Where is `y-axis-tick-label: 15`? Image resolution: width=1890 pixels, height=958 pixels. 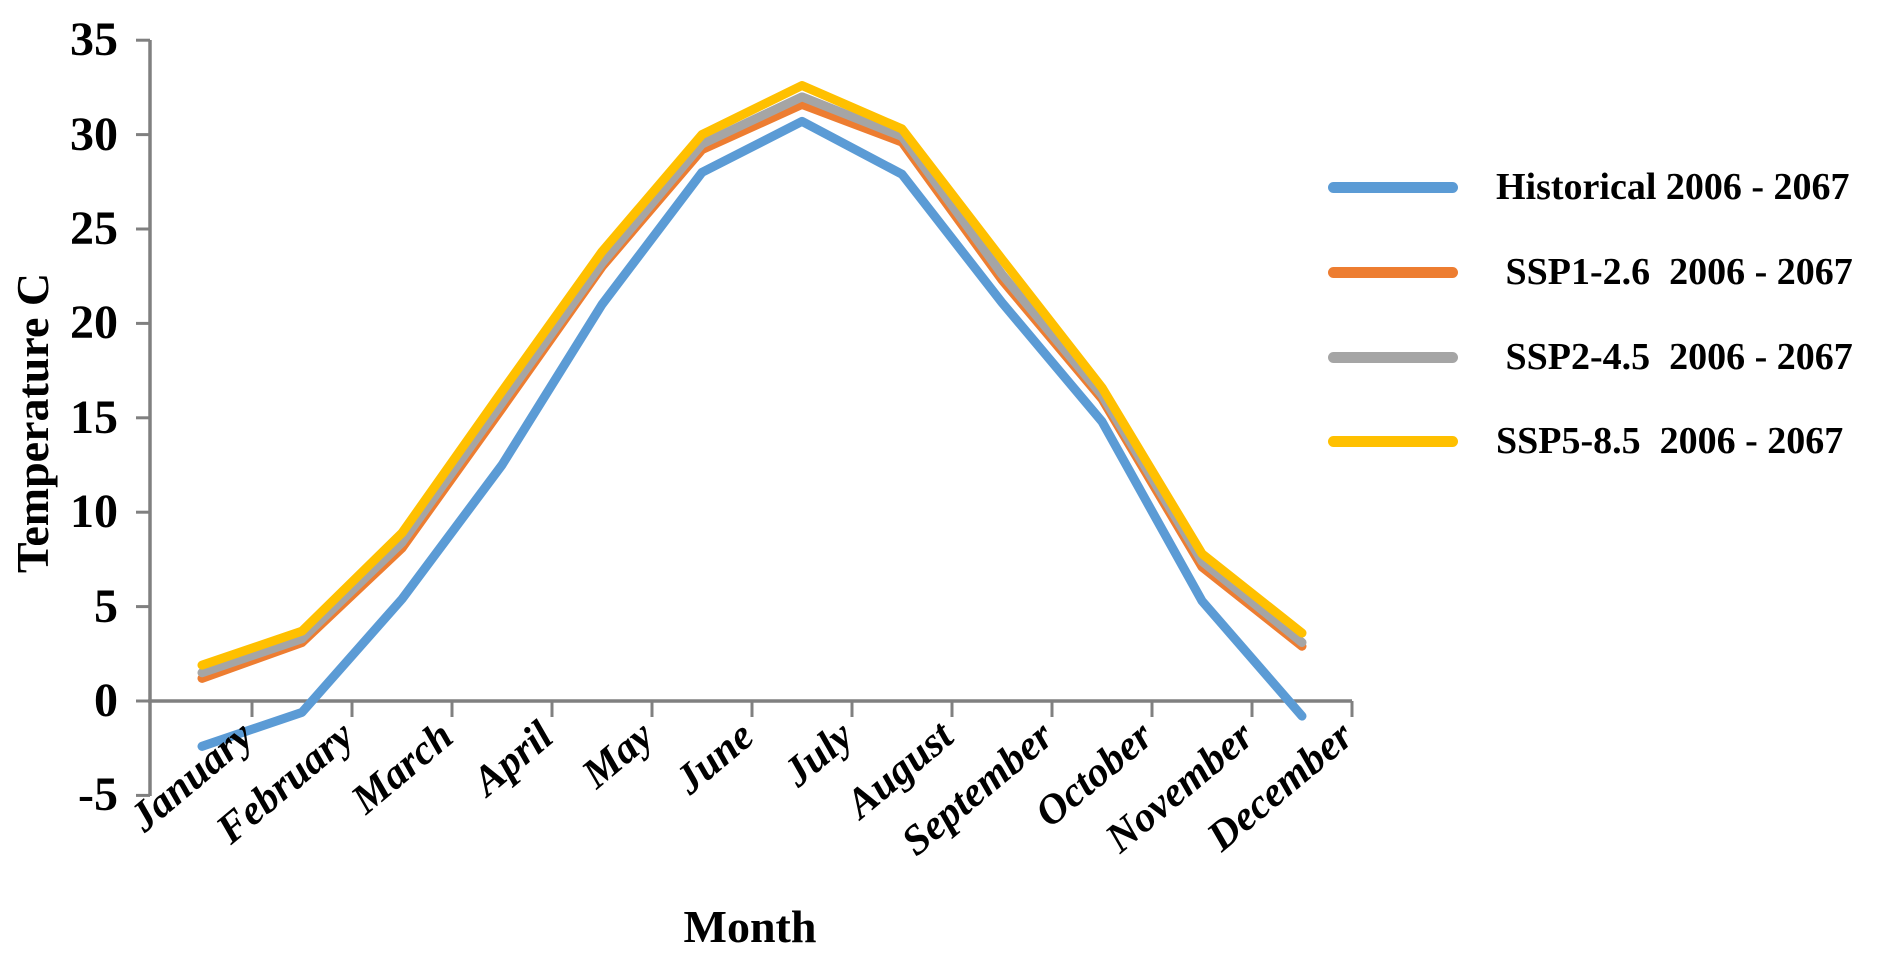 y-axis-tick-label: 15 is located at coordinates (94, 417).